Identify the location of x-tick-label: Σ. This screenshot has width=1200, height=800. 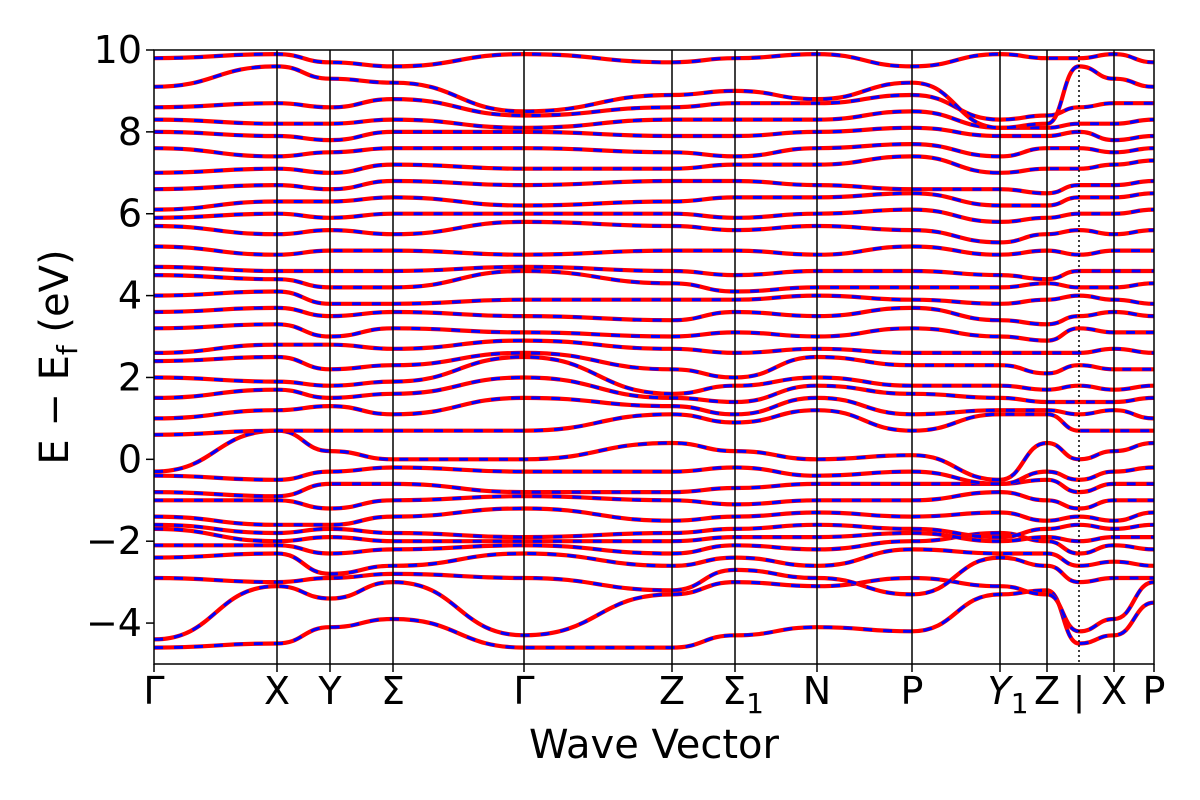
(393, 691).